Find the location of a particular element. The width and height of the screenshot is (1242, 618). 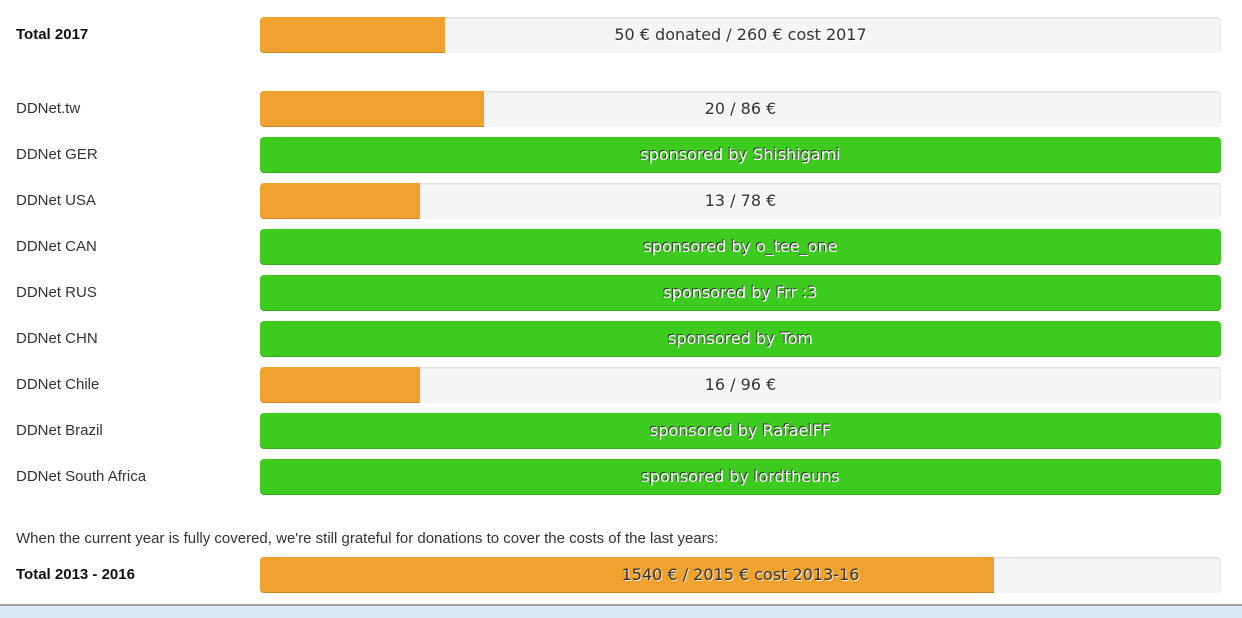

progress-text: sponsored by Tom is located at coordinates (740, 338).